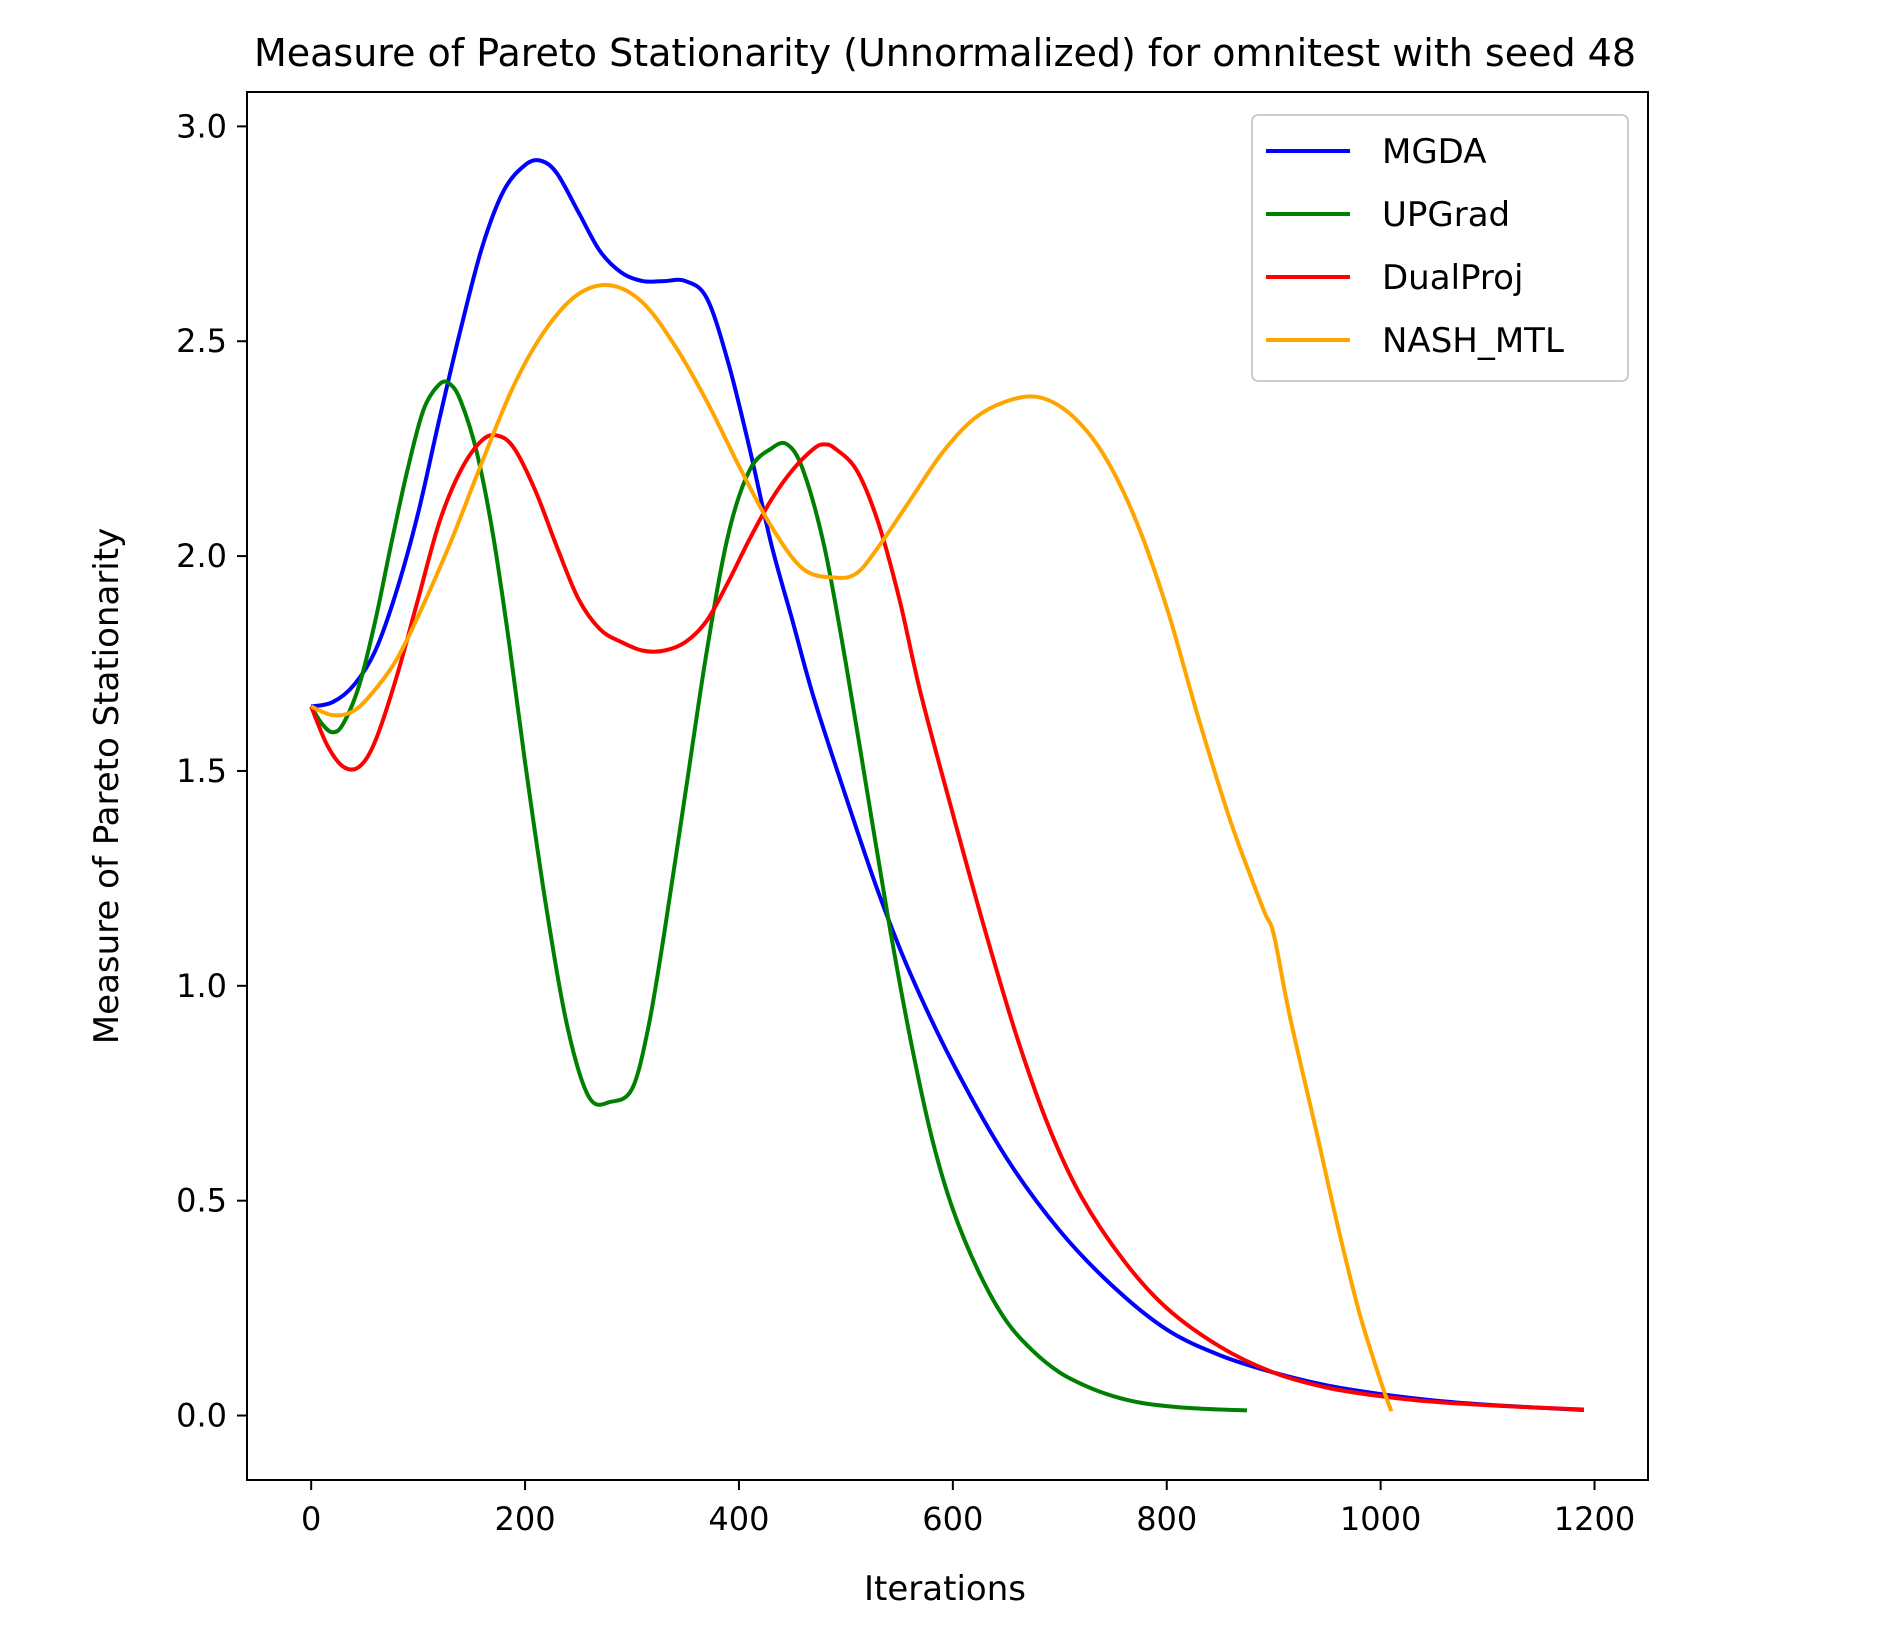  Describe the element at coordinates (945, 1589) in the screenshot. I see `x-axis-label: Iterations` at that location.